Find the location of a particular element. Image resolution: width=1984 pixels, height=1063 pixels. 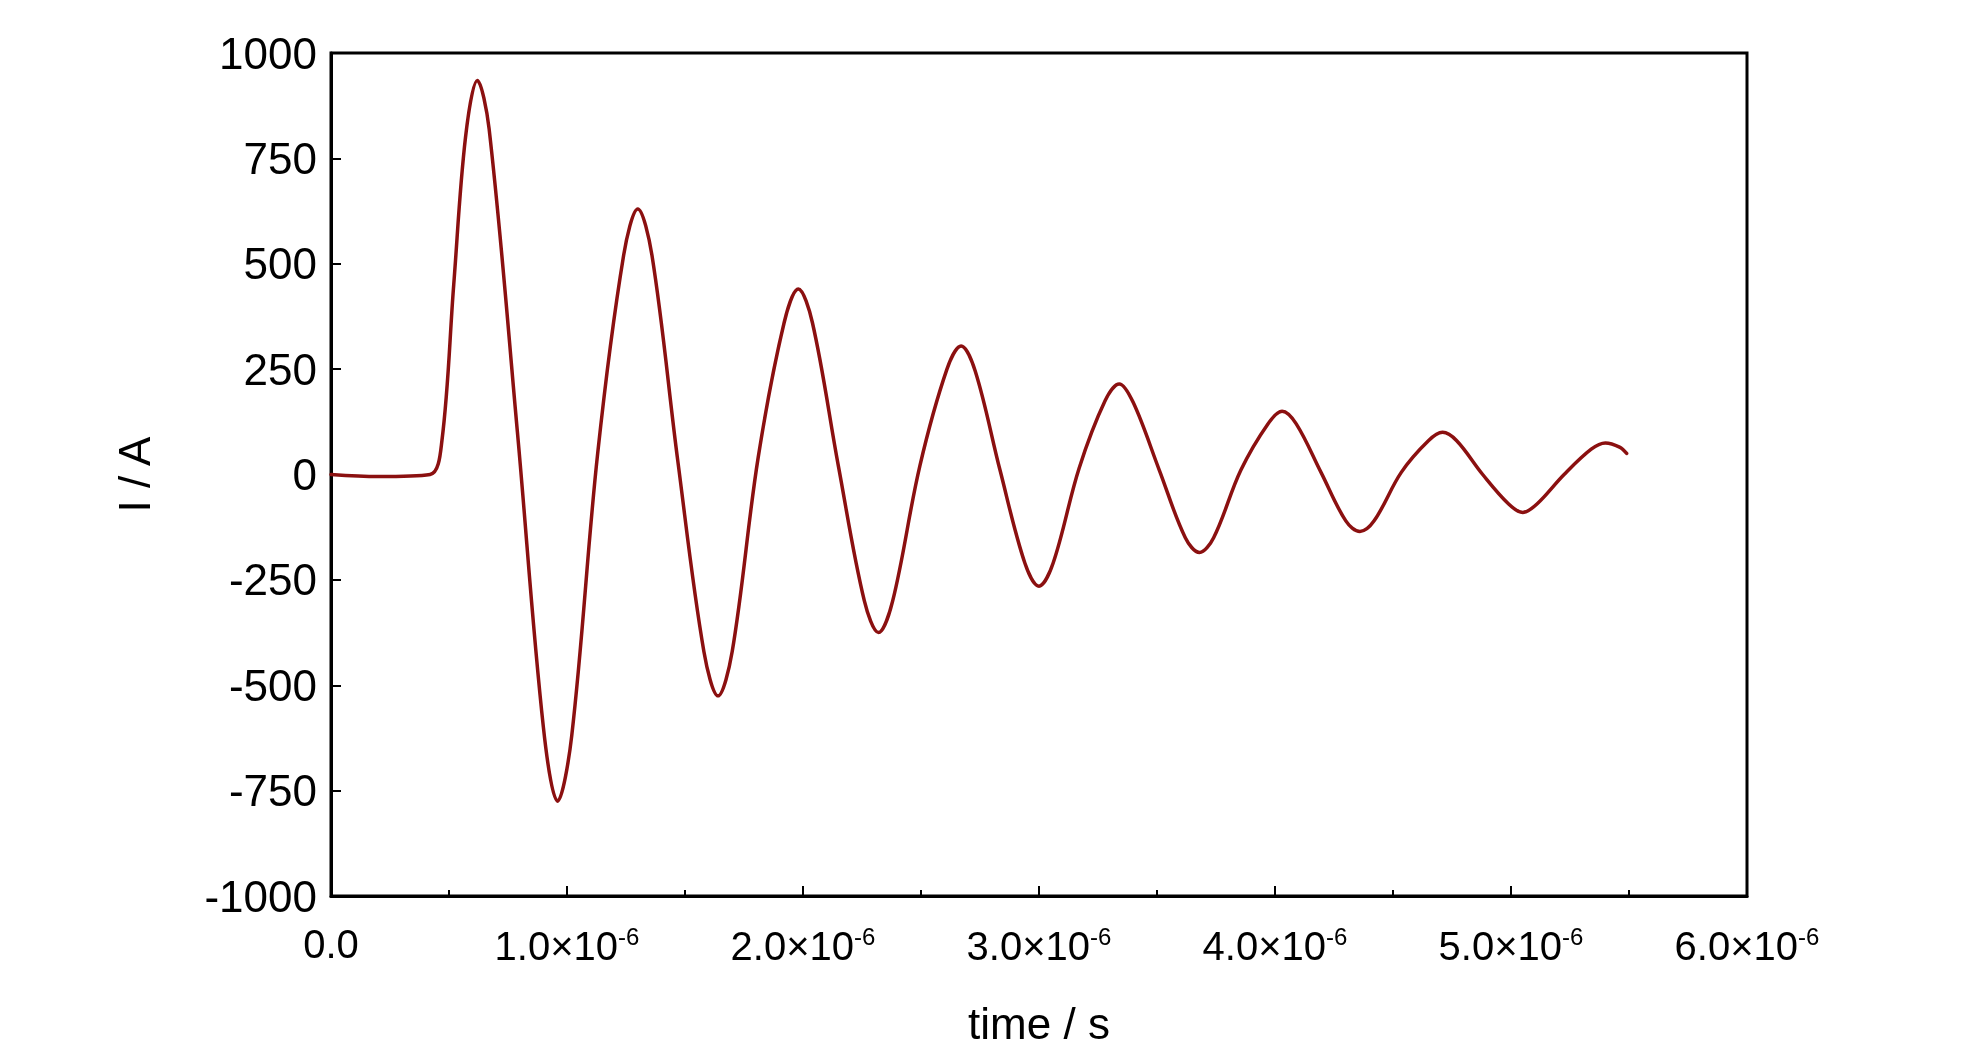

y-tick-label: 0 is located at coordinates (304, 474).